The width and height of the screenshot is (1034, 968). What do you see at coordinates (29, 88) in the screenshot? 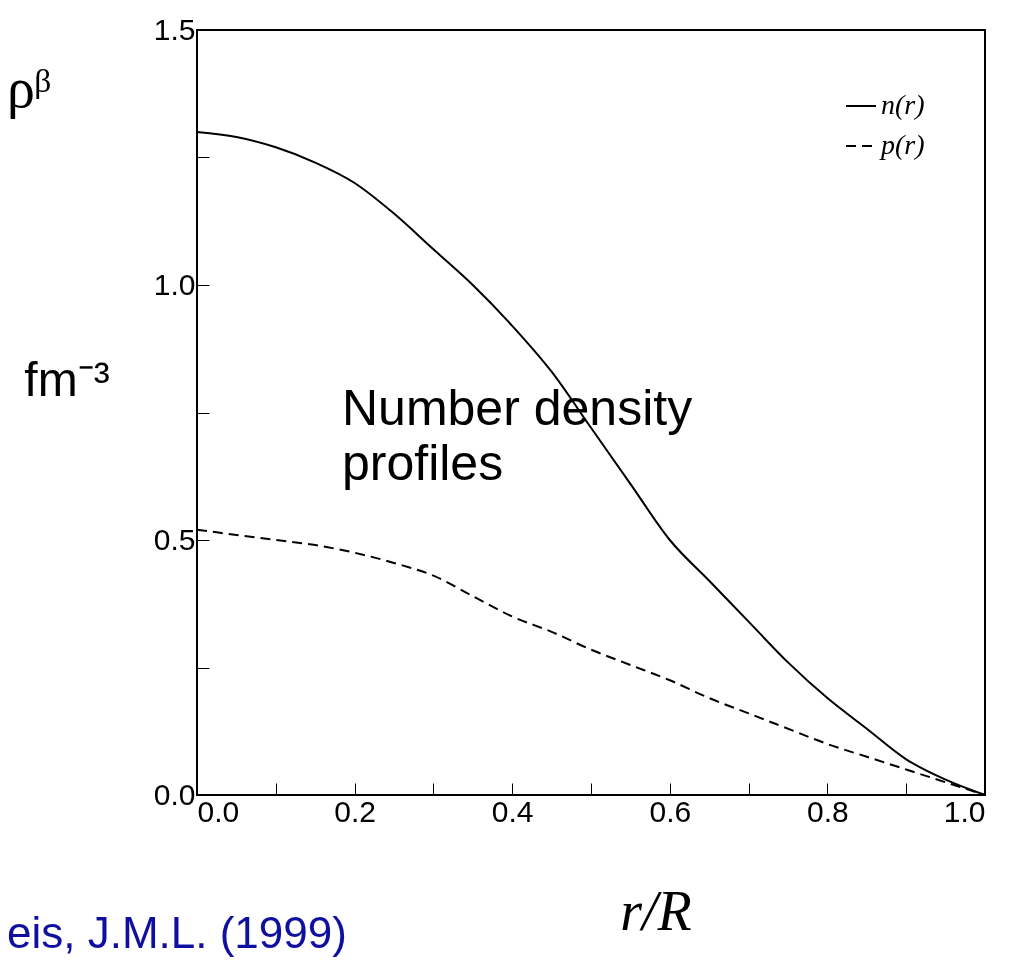
I see `text: ρᵝ` at bounding box center [29, 88].